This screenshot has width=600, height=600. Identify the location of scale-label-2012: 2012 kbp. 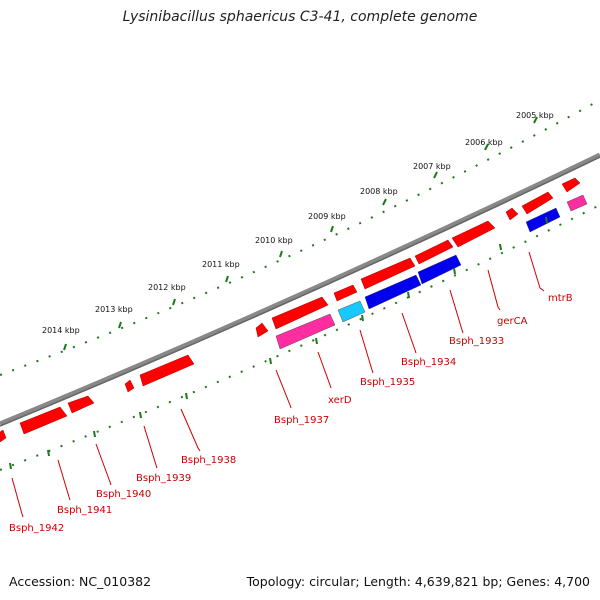
(167, 287).